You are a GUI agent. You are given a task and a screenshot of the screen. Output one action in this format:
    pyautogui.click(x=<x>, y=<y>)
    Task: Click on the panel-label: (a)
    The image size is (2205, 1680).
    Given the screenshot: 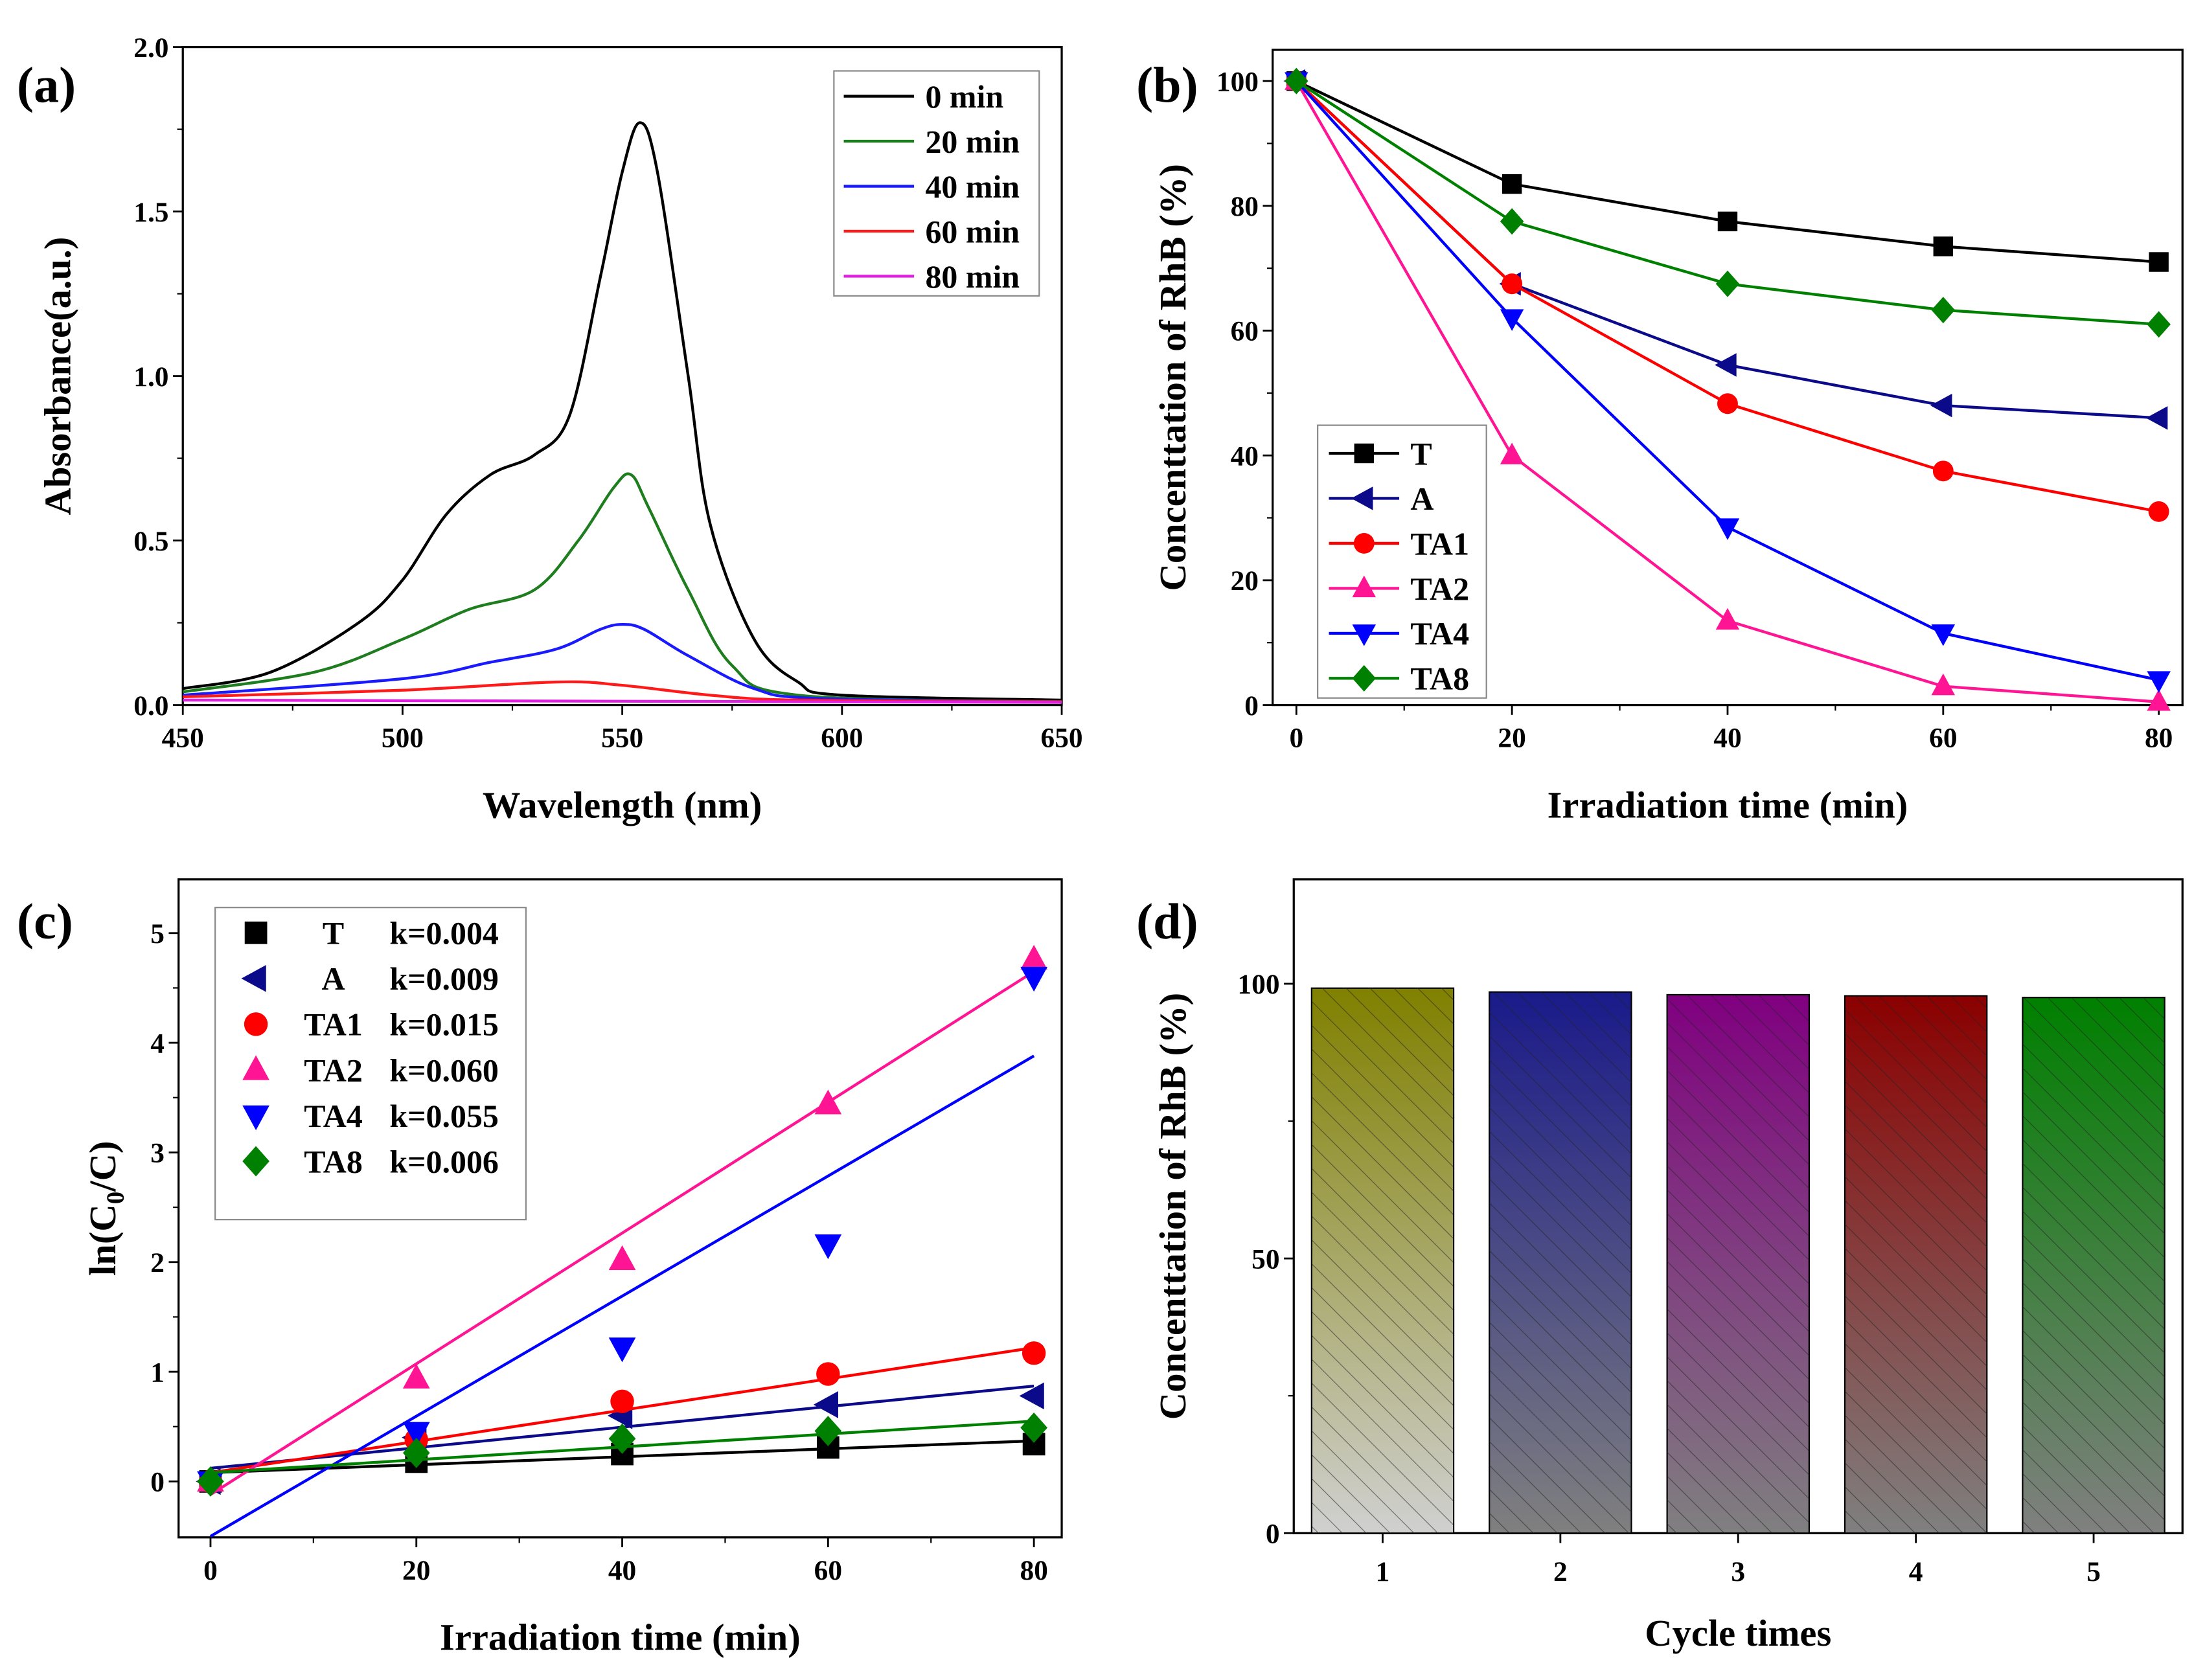 What is the action you would take?
    pyautogui.click(x=46, y=85)
    